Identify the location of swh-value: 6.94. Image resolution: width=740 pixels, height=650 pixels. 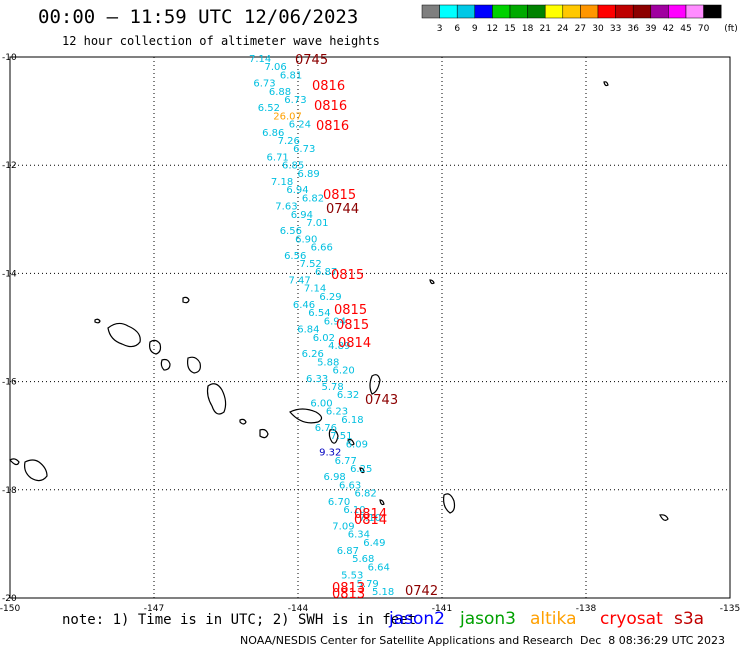
(335, 321).